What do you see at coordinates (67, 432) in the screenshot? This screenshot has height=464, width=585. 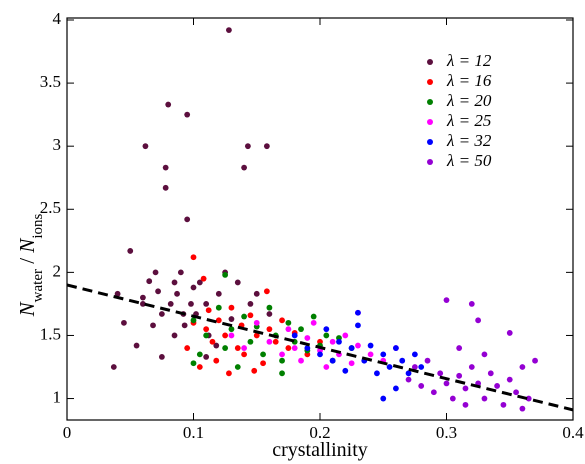 I see `x-tick-label: 0` at bounding box center [67, 432].